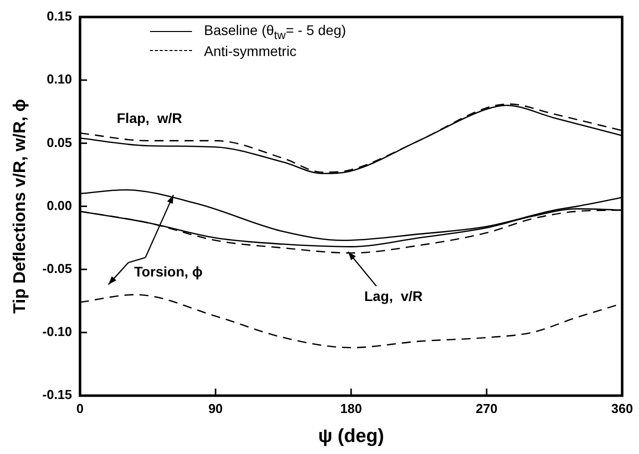 The image size is (639, 454). What do you see at coordinates (250, 50) in the screenshot?
I see `legend-label: Anti-symmetric` at bounding box center [250, 50].